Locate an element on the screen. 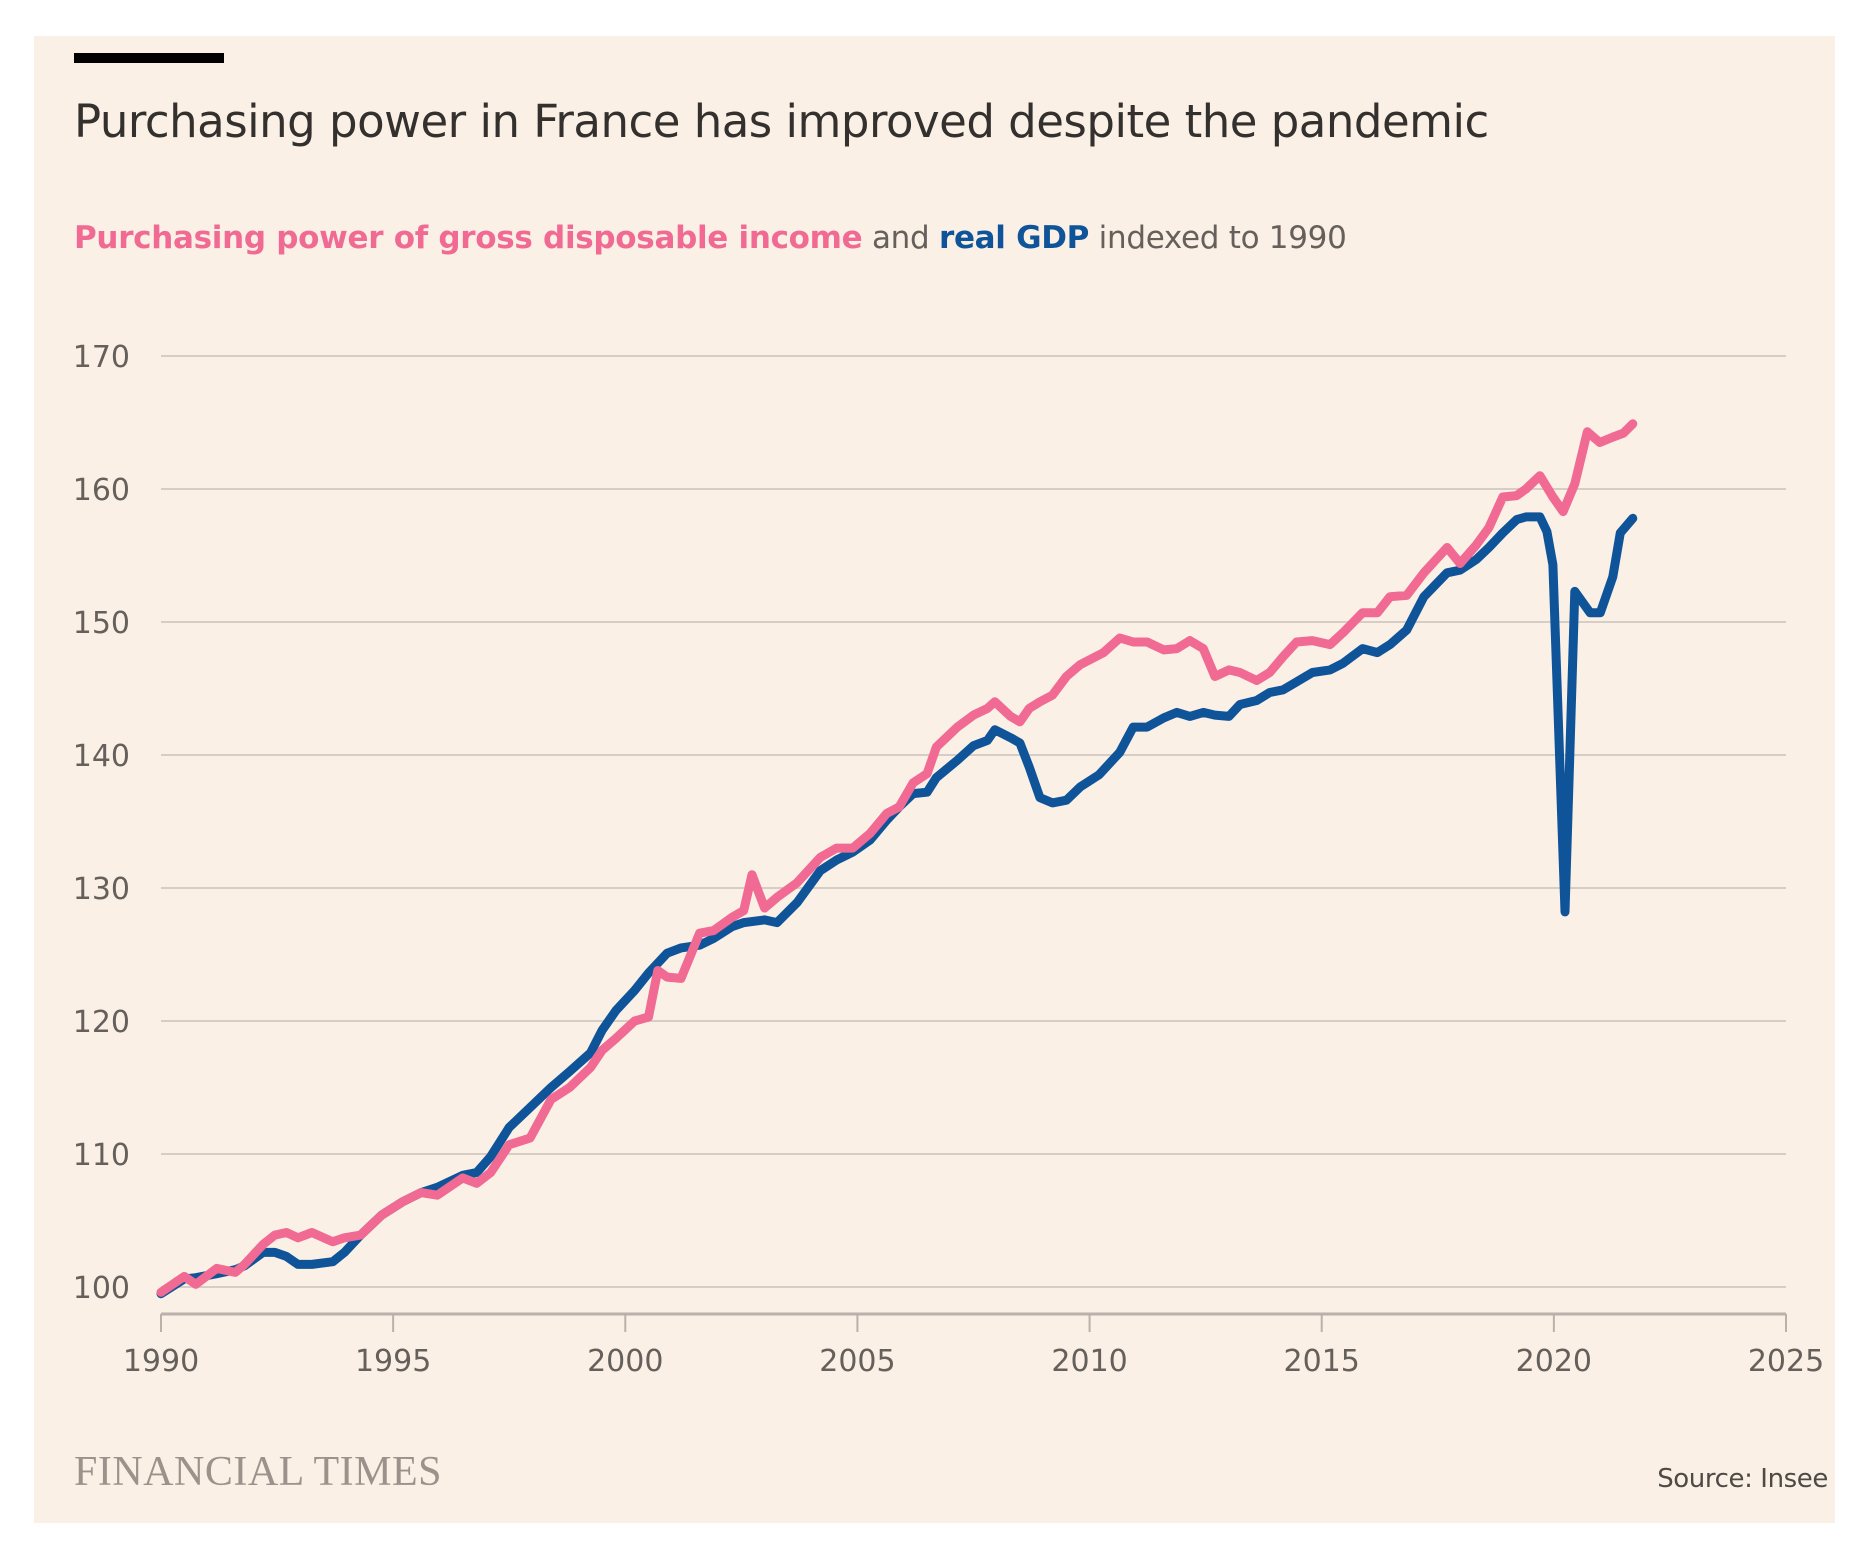 This screenshot has width=1868, height=1554. x-tick-label: 2015 is located at coordinates (1322, 1361).